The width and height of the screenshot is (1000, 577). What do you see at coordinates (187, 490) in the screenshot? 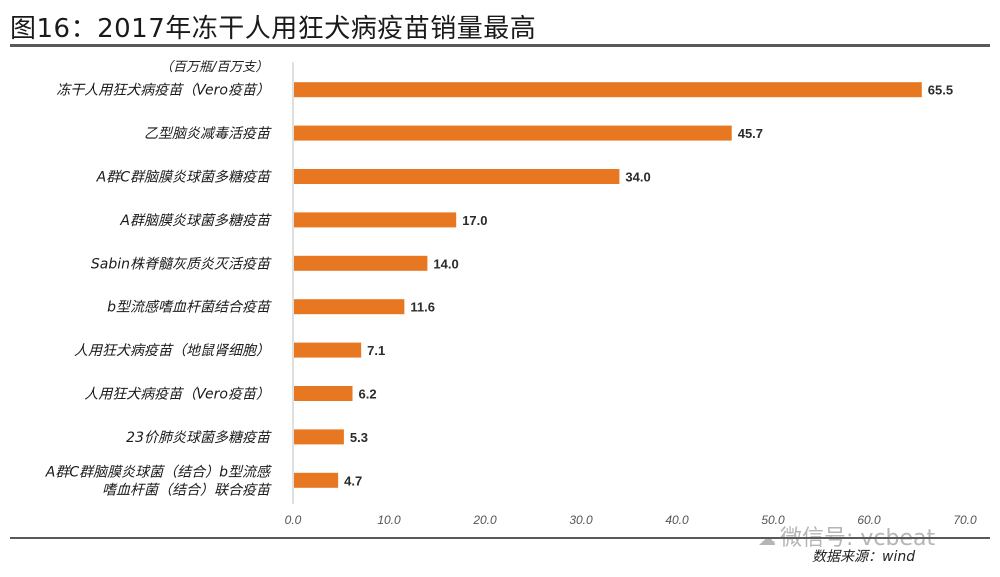
I see `category-label-9-line-1: 嗜血杆菌（结合）联合疫苗` at bounding box center [187, 490].